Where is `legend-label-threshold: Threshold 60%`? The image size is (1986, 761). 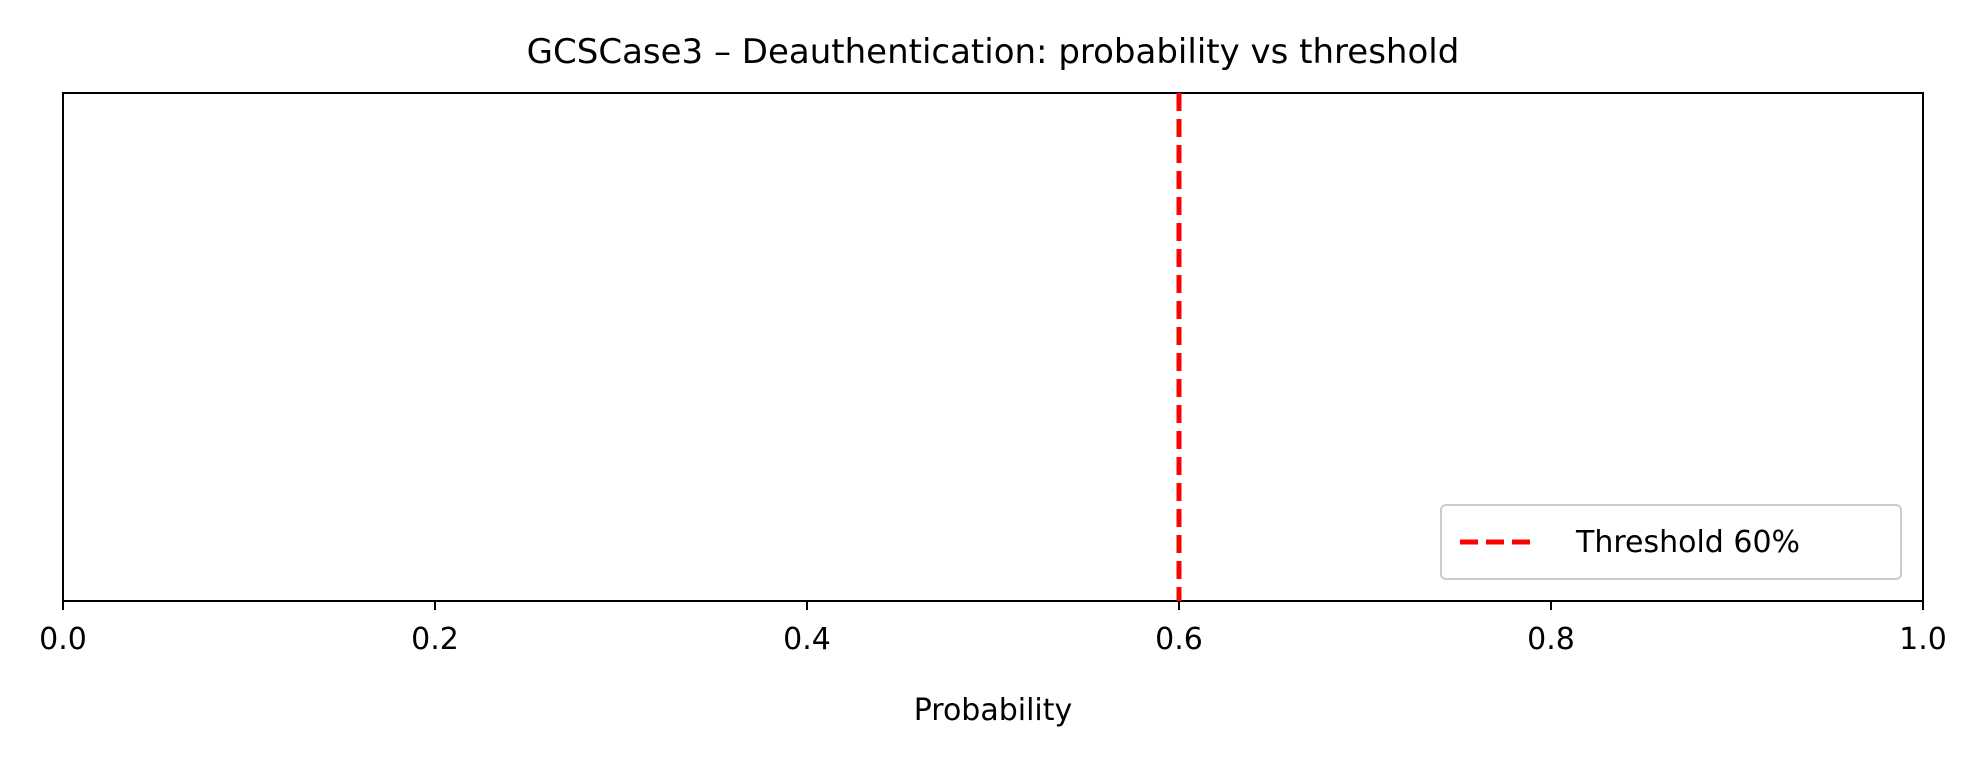 legend-label-threshold: Threshold 60% is located at coordinates (1687, 542).